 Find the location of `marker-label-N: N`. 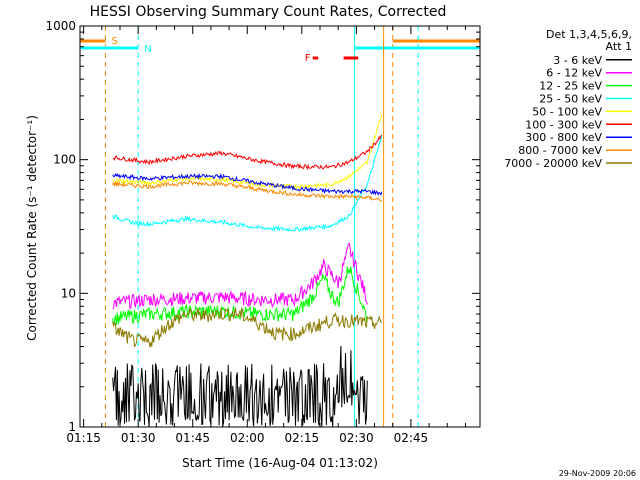

marker-label-N: N is located at coordinates (147, 49).